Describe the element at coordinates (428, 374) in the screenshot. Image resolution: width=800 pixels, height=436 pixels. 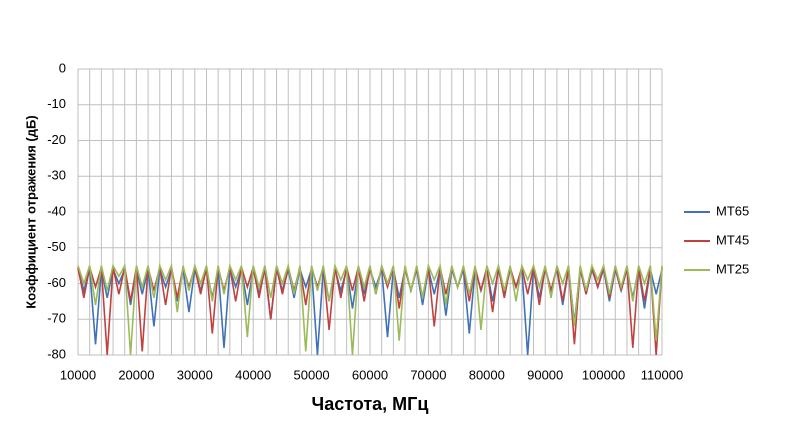
I see `x-tick-label: 70000` at that location.